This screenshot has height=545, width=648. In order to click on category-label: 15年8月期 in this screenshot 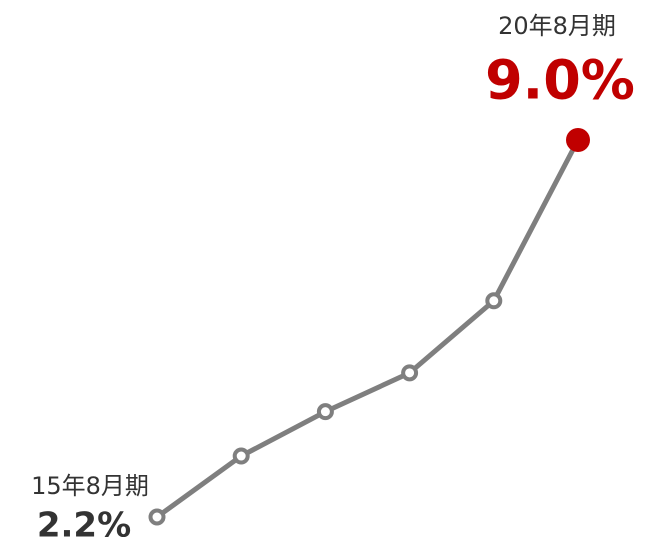, I will do `click(90, 486)`.